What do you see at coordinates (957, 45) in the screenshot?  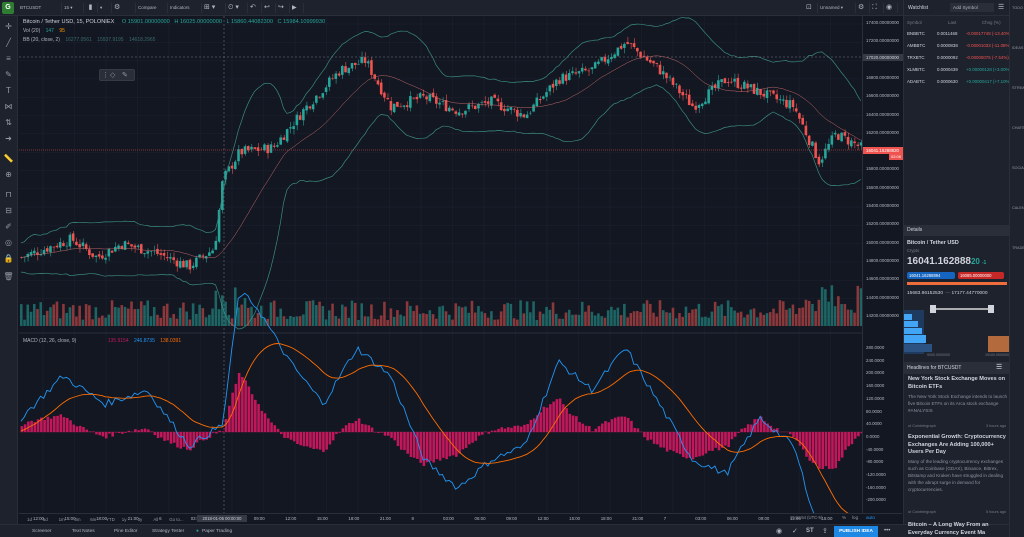 I see `watchlist-row: AMBBTC 0.0000838 -0.00001033 (-11.08%)` at bounding box center [957, 45].